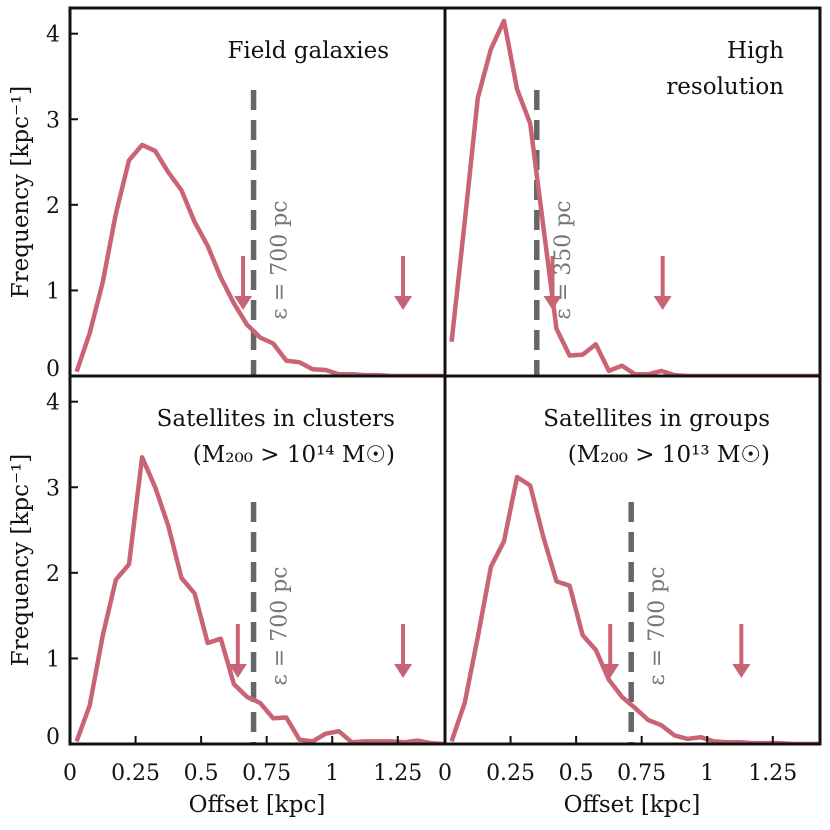  What do you see at coordinates (308, 51) in the screenshot?
I see `panel-title-line-1: Field galaxies` at bounding box center [308, 51].